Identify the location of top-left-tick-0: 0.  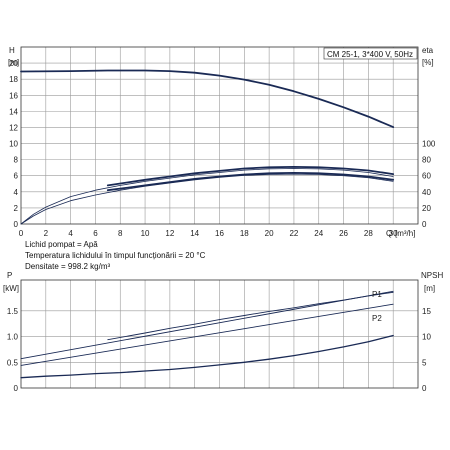
(16, 224).